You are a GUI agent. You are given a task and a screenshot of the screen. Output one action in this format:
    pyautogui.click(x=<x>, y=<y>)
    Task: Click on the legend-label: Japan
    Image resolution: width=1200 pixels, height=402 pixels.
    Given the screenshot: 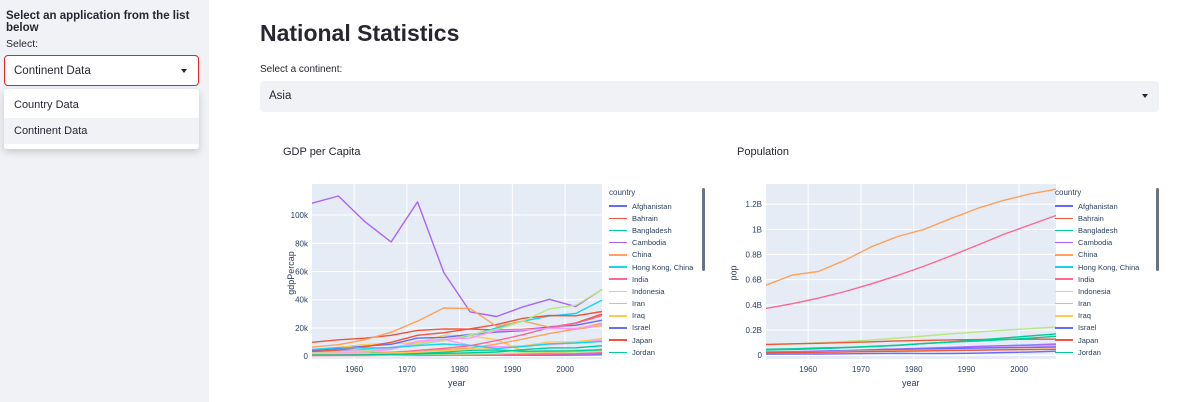 What is the action you would take?
    pyautogui.click(x=642, y=340)
    